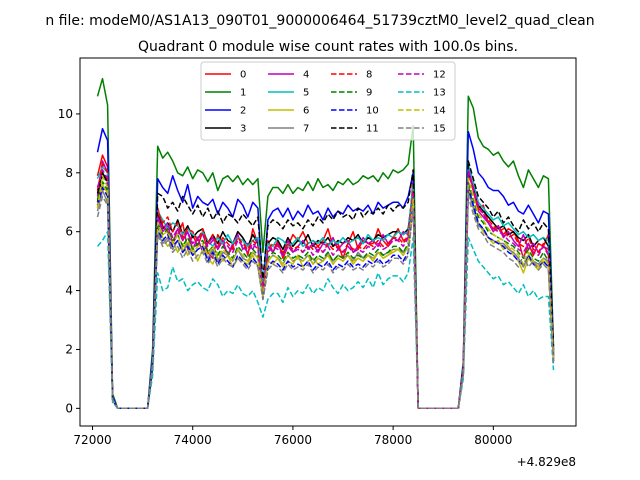  What do you see at coordinates (306, 75) in the screenshot?
I see `legend-label-4: 4` at bounding box center [306, 75].